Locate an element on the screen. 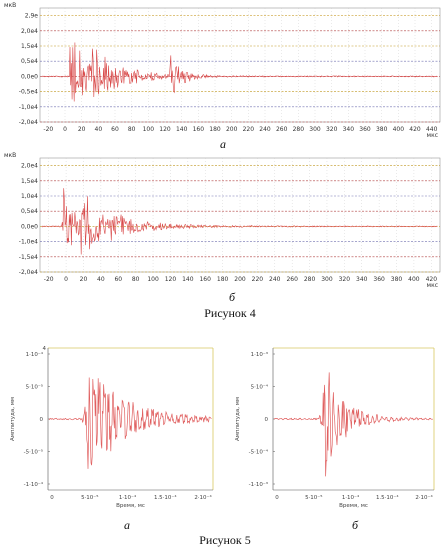  y-tick-label: 5·10⁻⁴ is located at coordinates (260, 387).